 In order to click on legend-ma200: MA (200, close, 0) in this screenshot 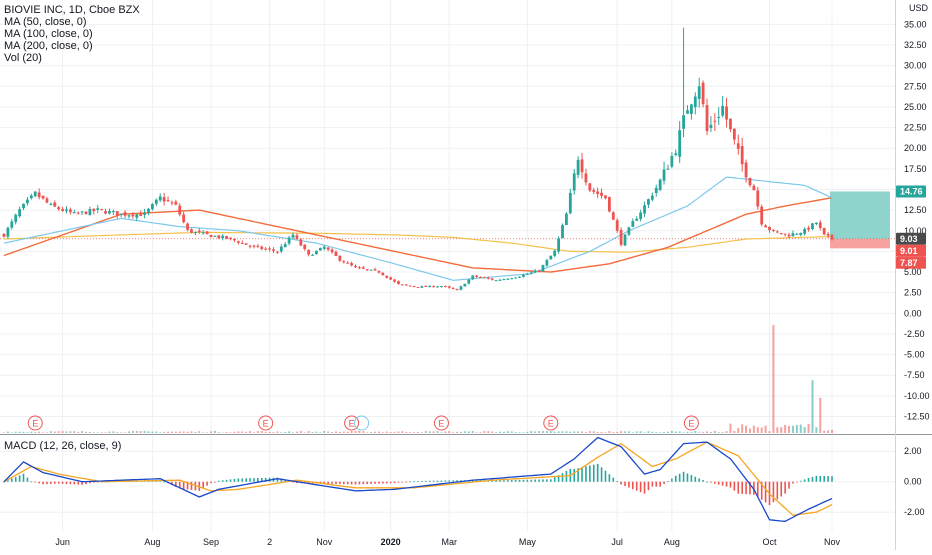, I will do `click(48, 46)`.